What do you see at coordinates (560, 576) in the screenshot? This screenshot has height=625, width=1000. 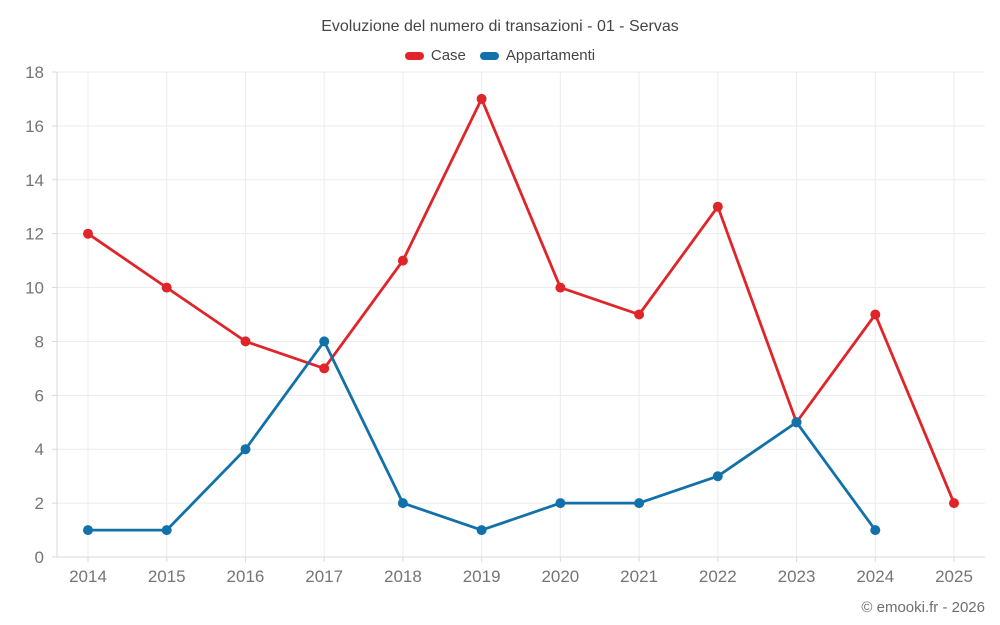 I see `svg-text: 2020` at bounding box center [560, 576].